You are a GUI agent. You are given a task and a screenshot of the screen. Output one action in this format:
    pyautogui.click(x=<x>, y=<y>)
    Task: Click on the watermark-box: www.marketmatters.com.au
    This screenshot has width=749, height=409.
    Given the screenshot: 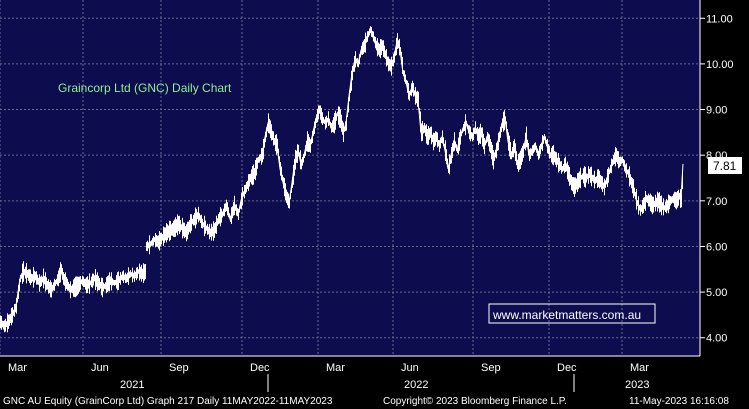 What is the action you would take?
    pyautogui.click(x=572, y=313)
    